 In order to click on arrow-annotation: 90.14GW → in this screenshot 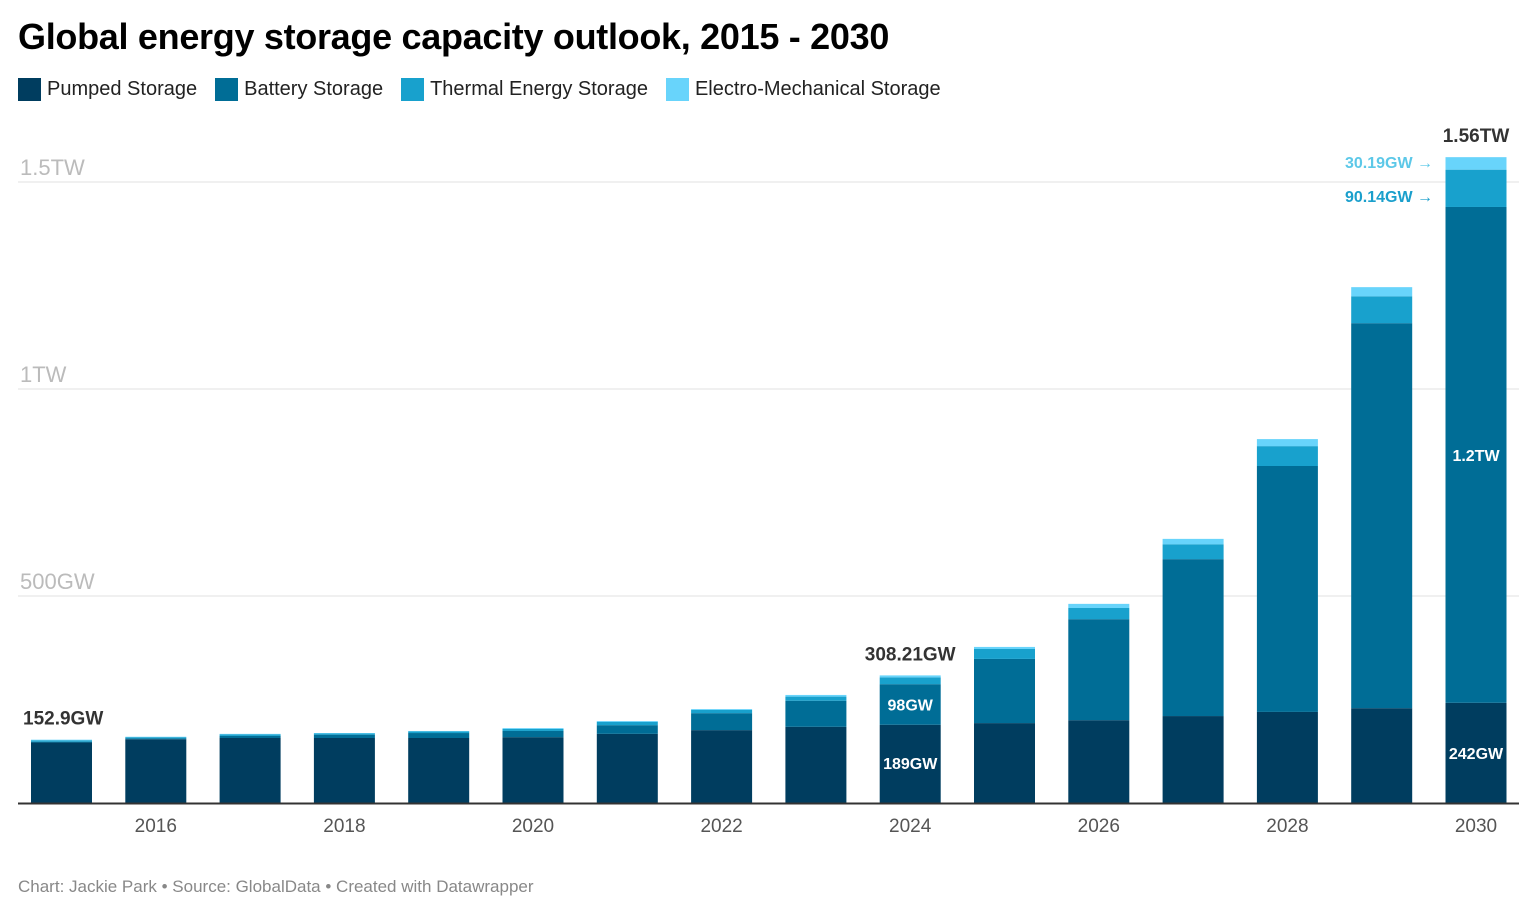, I will do `click(1389, 197)`.